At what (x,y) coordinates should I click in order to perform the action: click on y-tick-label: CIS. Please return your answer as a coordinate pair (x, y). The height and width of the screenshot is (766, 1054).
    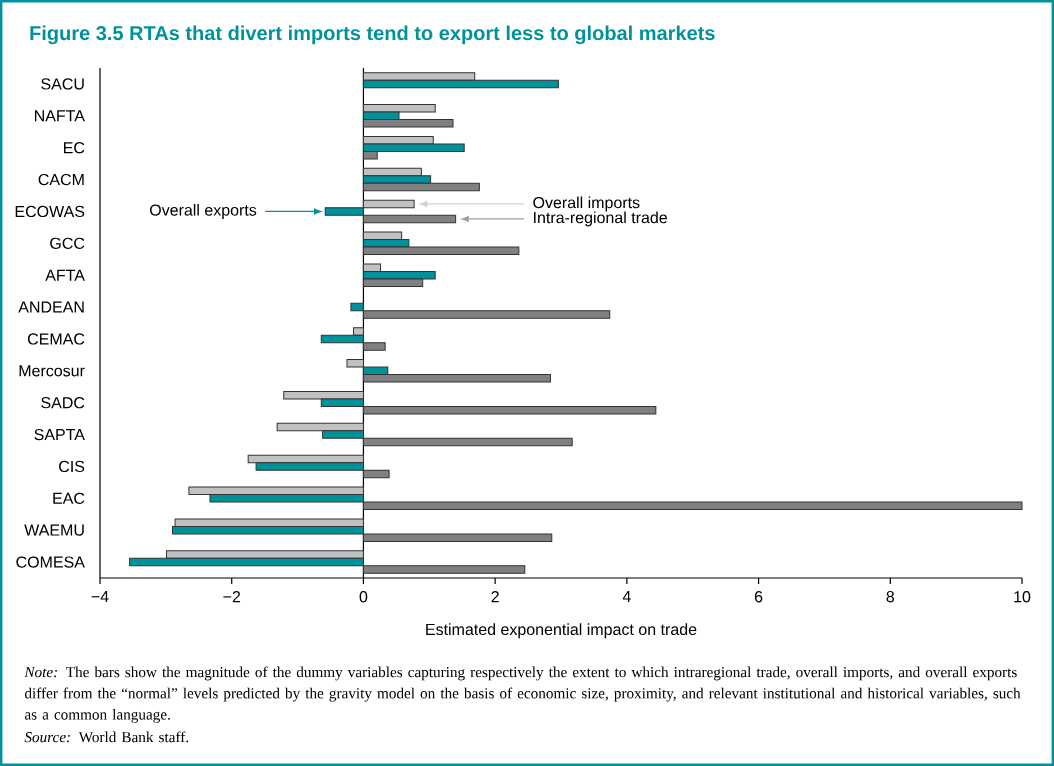
    Looking at the image, I should click on (72, 466).